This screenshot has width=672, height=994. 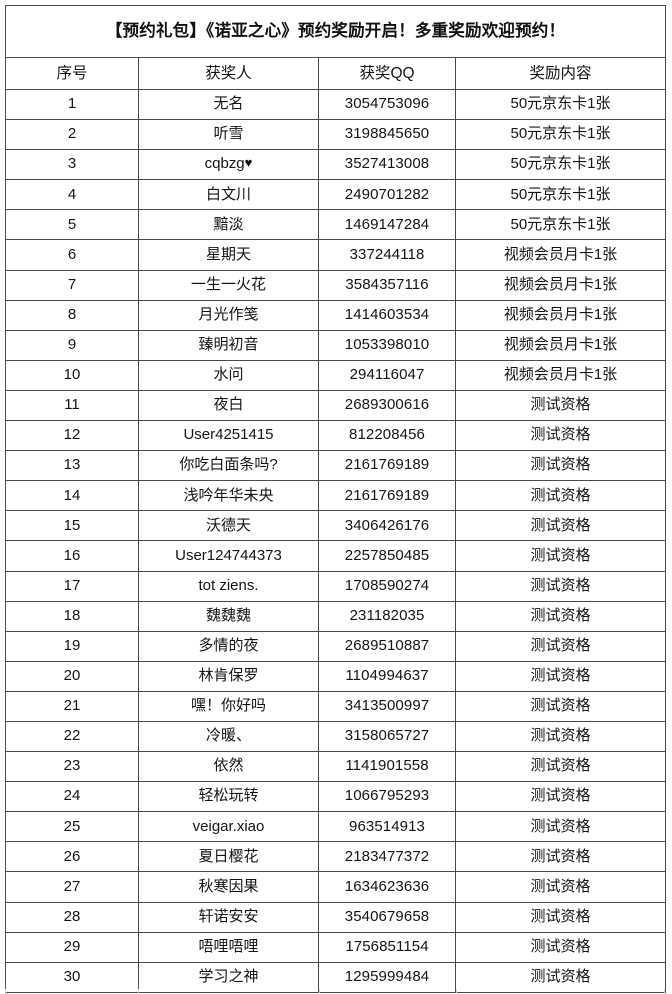 What do you see at coordinates (72, 405) in the screenshot?
I see `cell-index: 11` at bounding box center [72, 405].